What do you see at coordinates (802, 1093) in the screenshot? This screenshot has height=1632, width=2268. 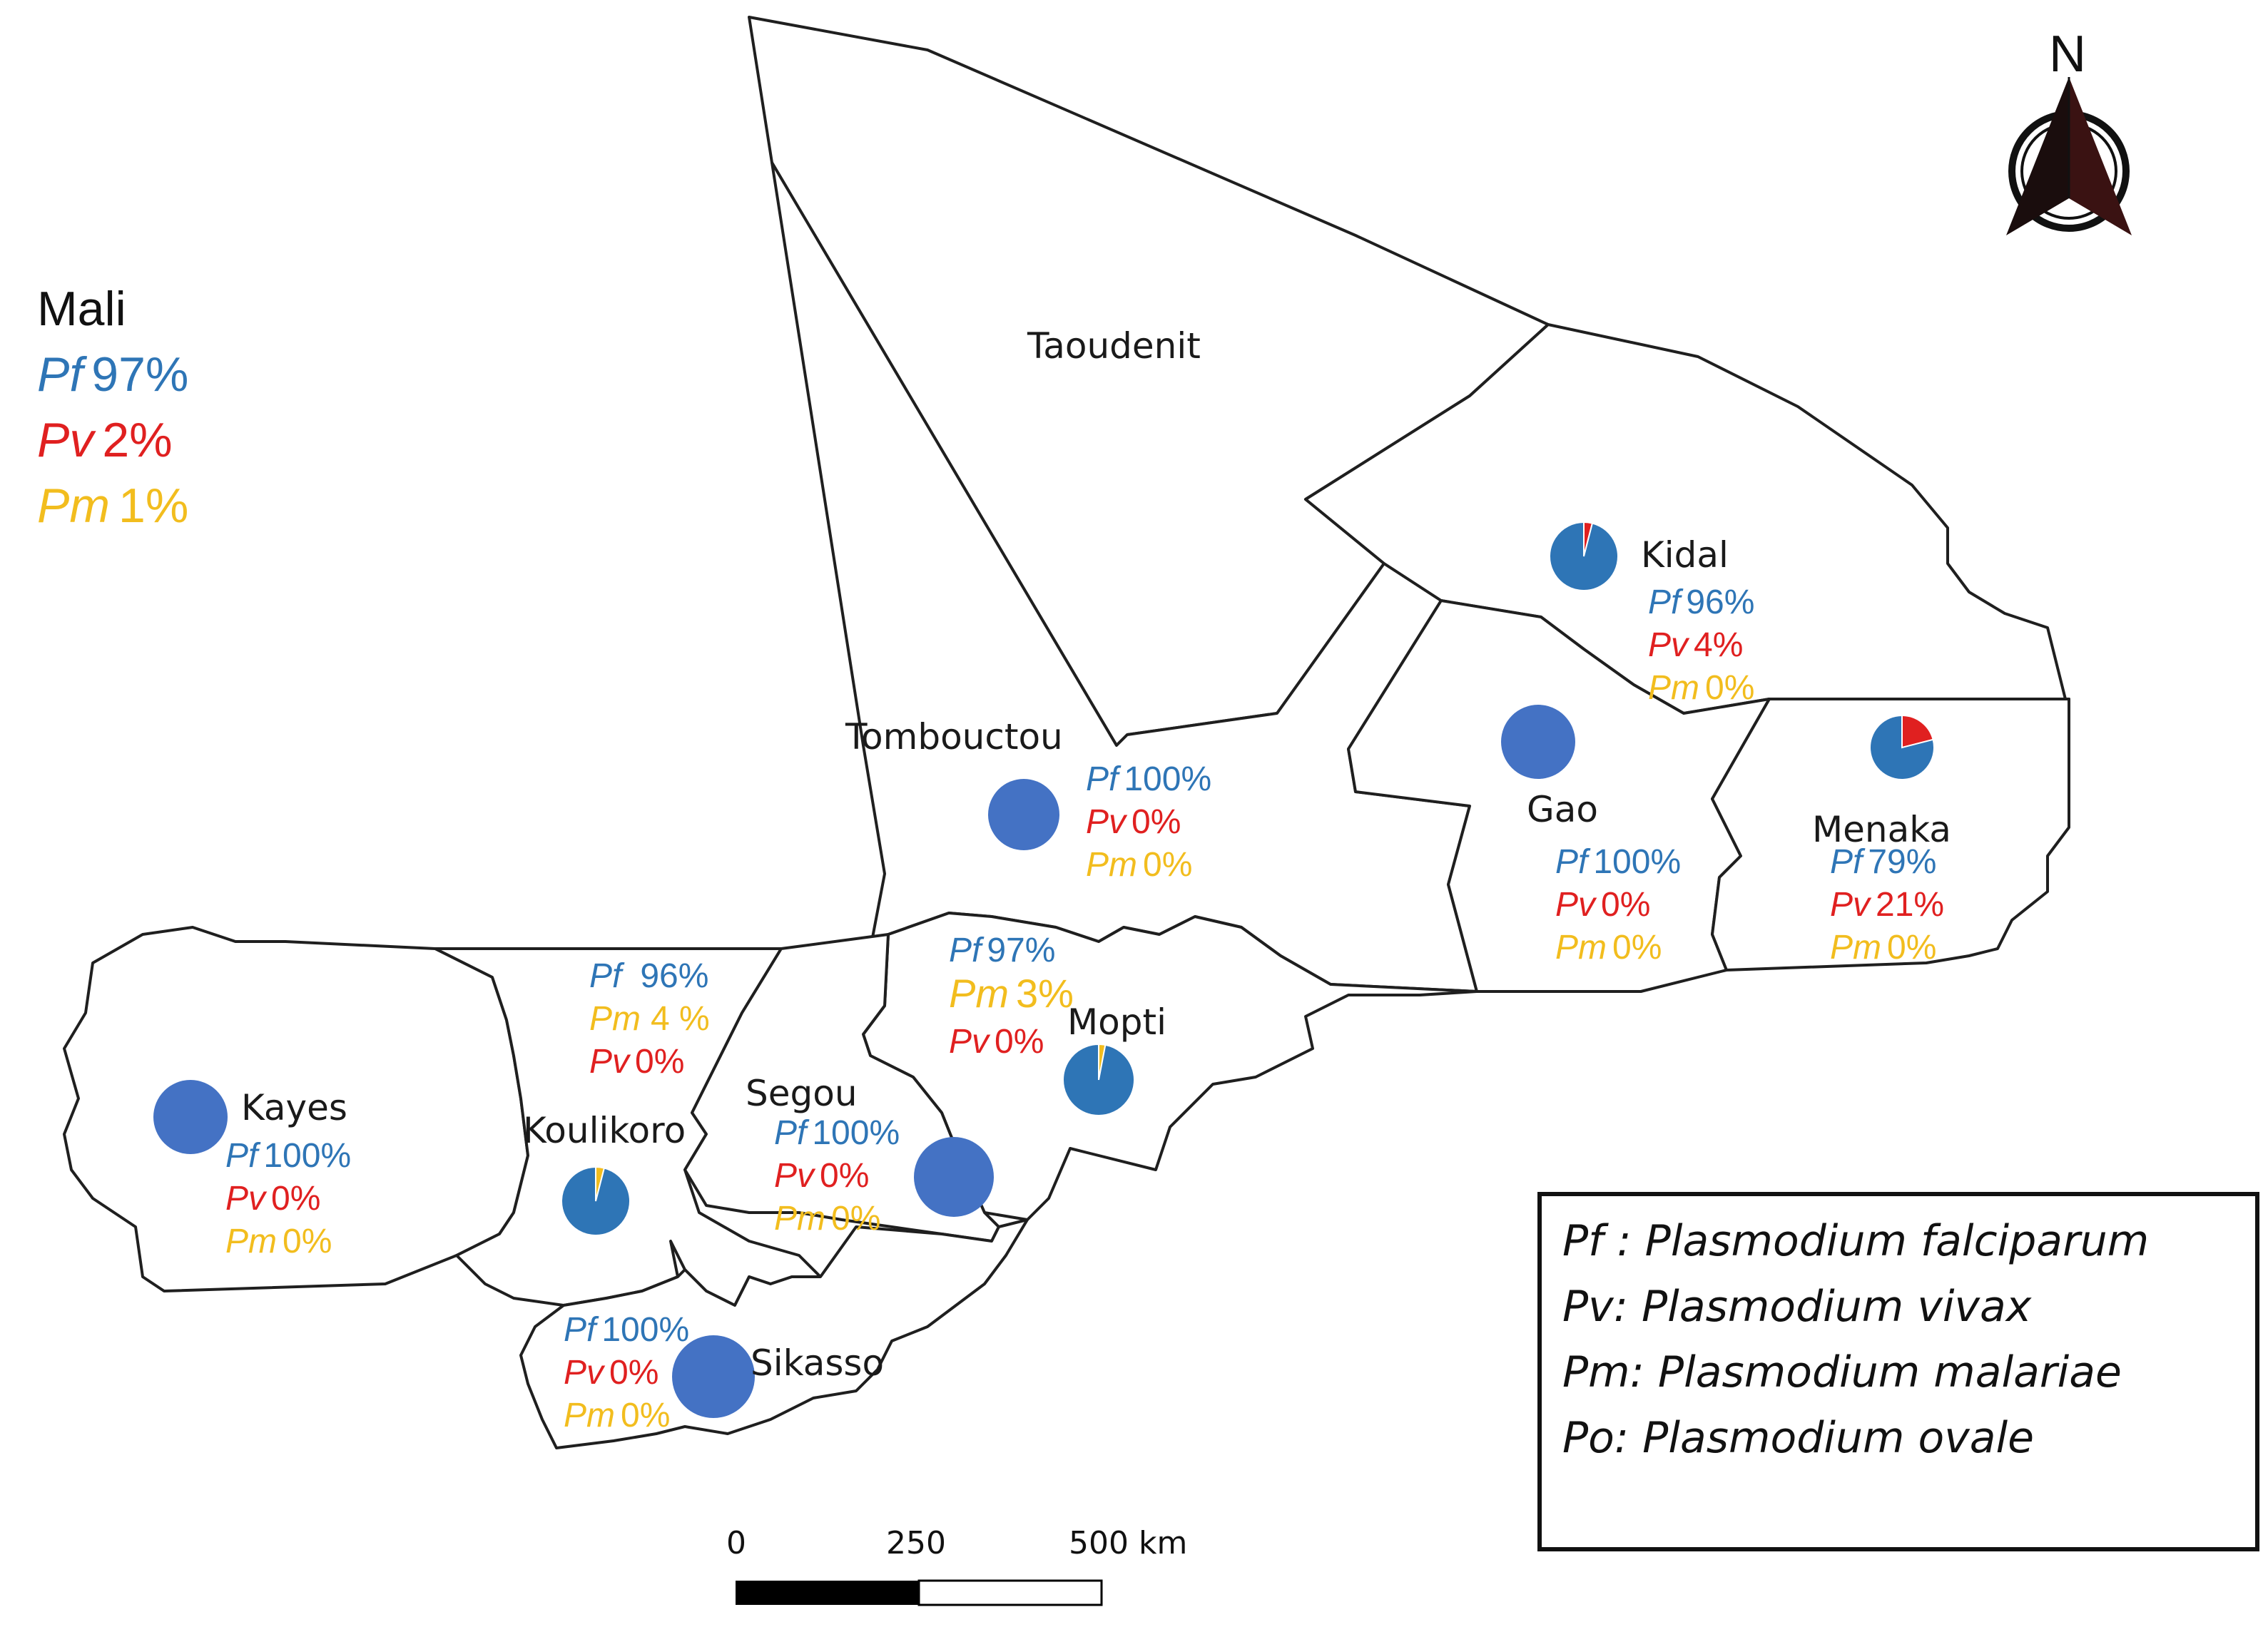 I see `region-name-segou: Segou` at bounding box center [802, 1093].